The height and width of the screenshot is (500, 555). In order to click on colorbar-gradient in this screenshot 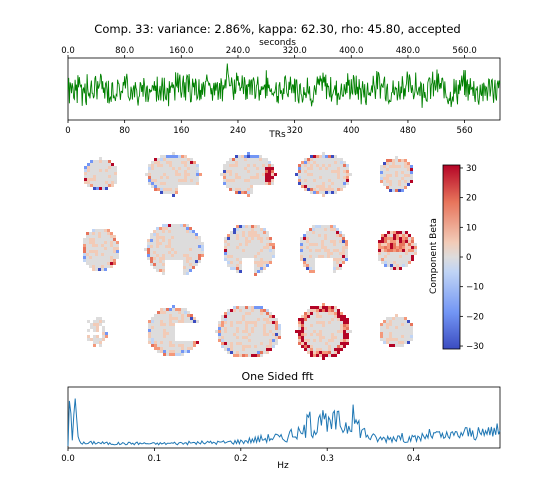, I will do `click(451, 257)`.